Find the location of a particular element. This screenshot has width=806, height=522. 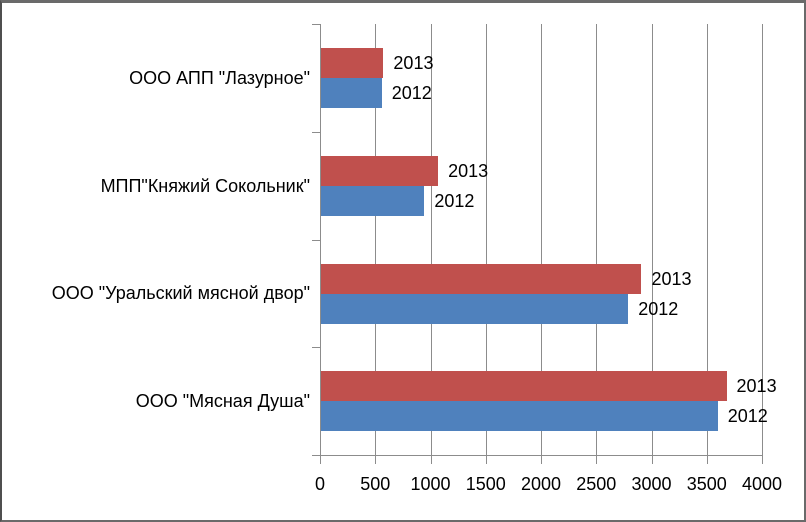

x-axis-tick-label: 1500 is located at coordinates (485, 484).